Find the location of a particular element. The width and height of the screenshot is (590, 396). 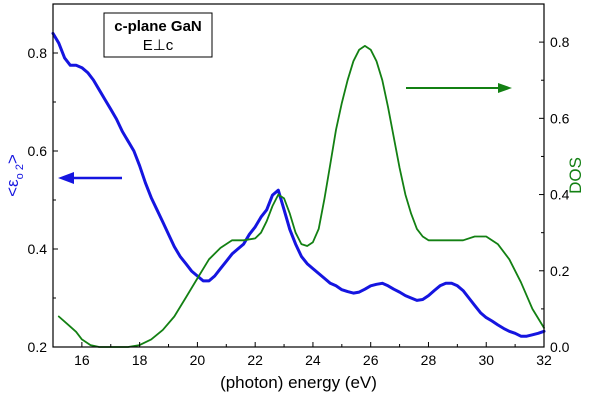

right-y-tick-label: 0.0 is located at coordinates (560, 347).